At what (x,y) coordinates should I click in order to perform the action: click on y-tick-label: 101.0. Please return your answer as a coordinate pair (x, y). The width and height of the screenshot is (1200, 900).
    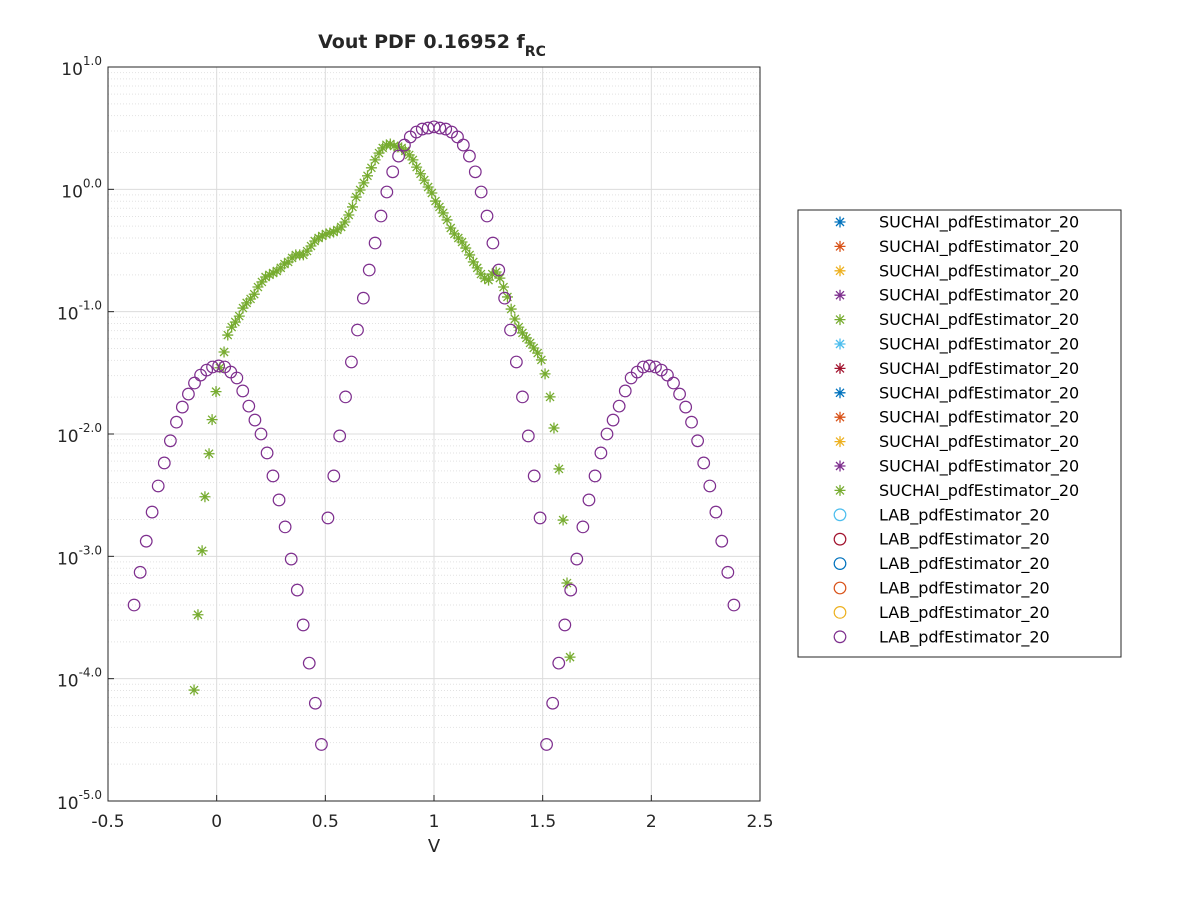
    Looking at the image, I should click on (81, 67).